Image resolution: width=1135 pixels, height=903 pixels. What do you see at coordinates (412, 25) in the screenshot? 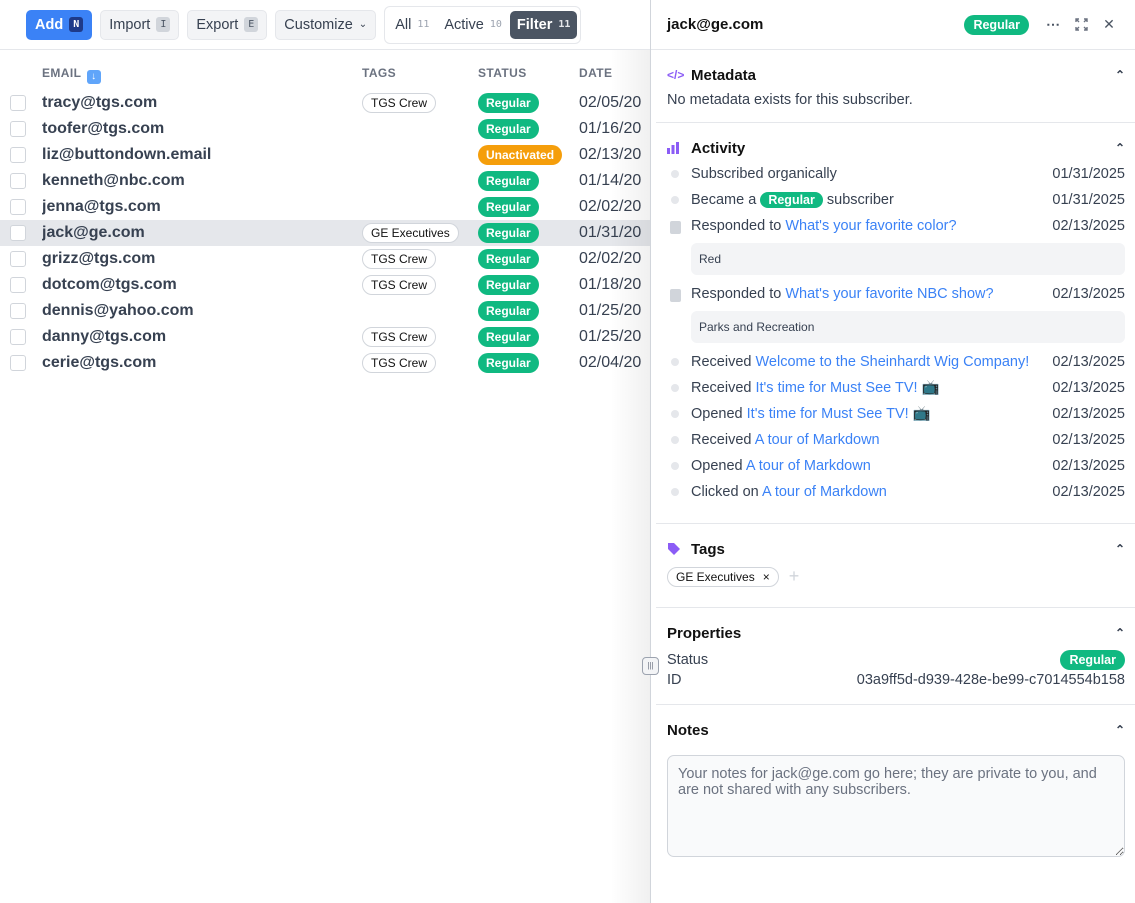
I see `filter-tab-all: All 11` at bounding box center [412, 25].